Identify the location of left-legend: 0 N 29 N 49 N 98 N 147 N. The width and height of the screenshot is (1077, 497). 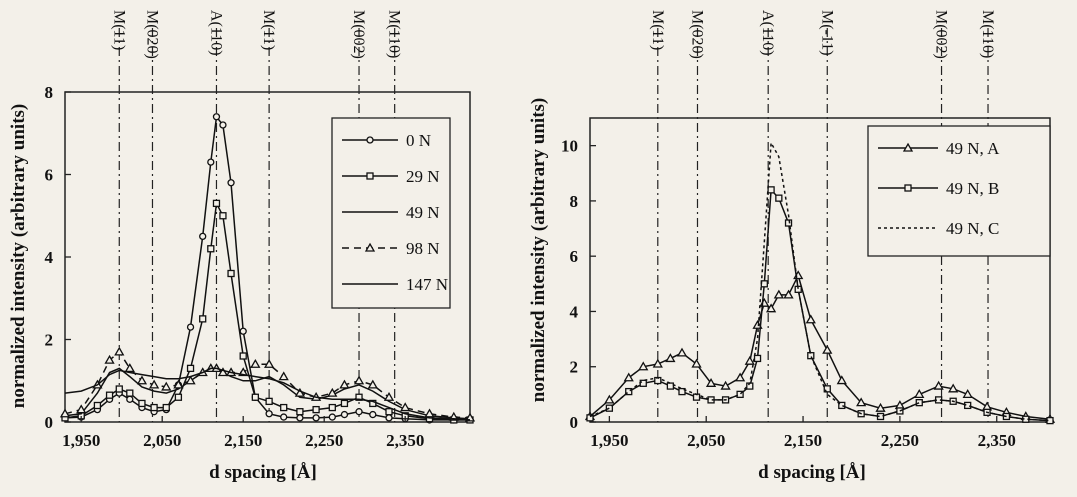
(391, 213).